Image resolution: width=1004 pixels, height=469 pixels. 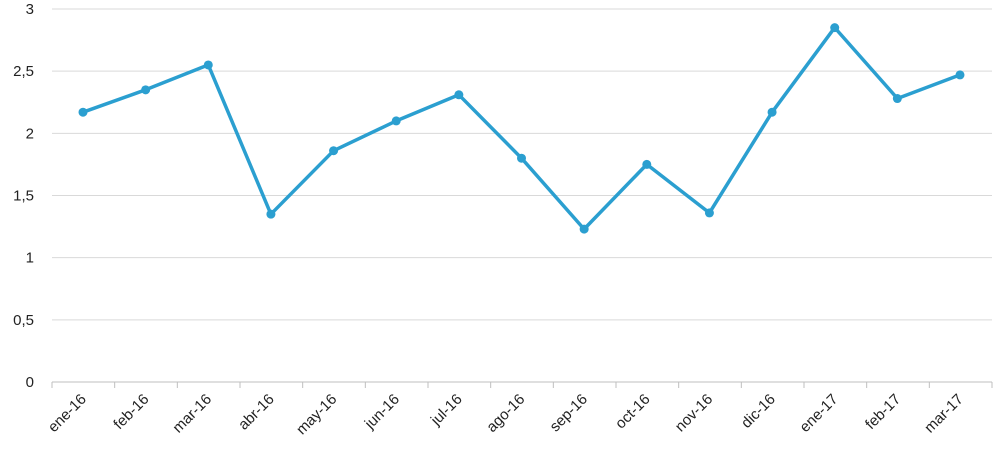 I want to click on x-tick-label: ene-17, so click(x=818, y=413).